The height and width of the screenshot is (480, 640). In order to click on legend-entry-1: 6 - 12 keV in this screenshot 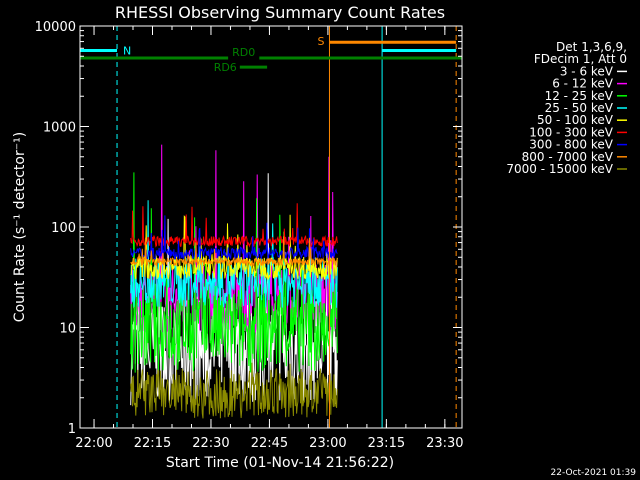, I will do `click(583, 84)`.